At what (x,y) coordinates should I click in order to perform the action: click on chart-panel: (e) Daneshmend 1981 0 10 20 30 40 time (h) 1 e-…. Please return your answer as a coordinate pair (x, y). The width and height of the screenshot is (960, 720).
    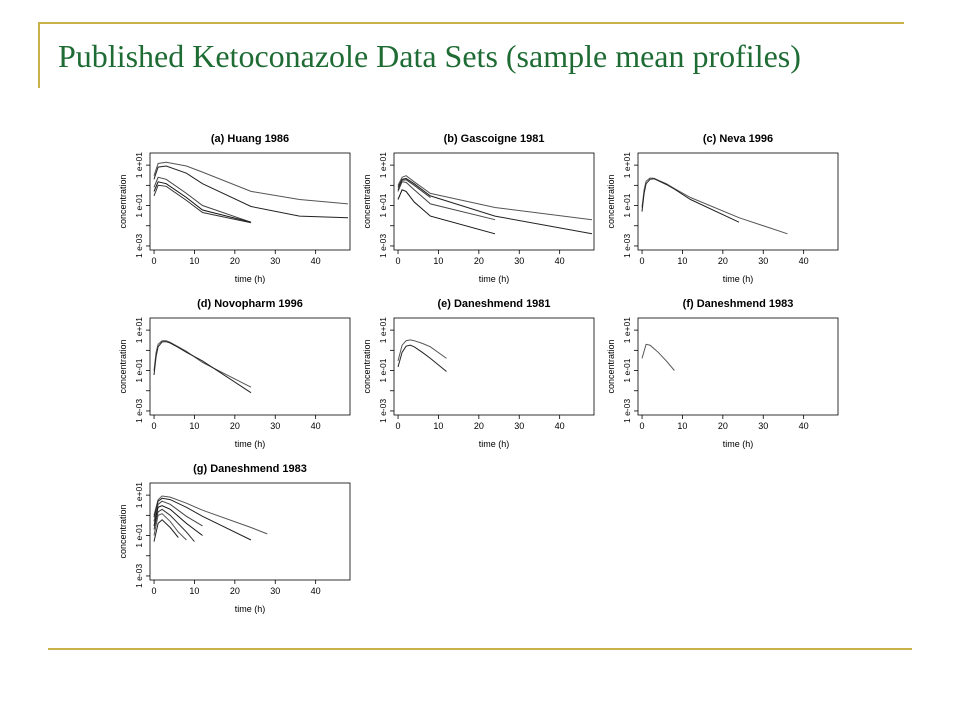
    Looking at the image, I should click on (478, 373).